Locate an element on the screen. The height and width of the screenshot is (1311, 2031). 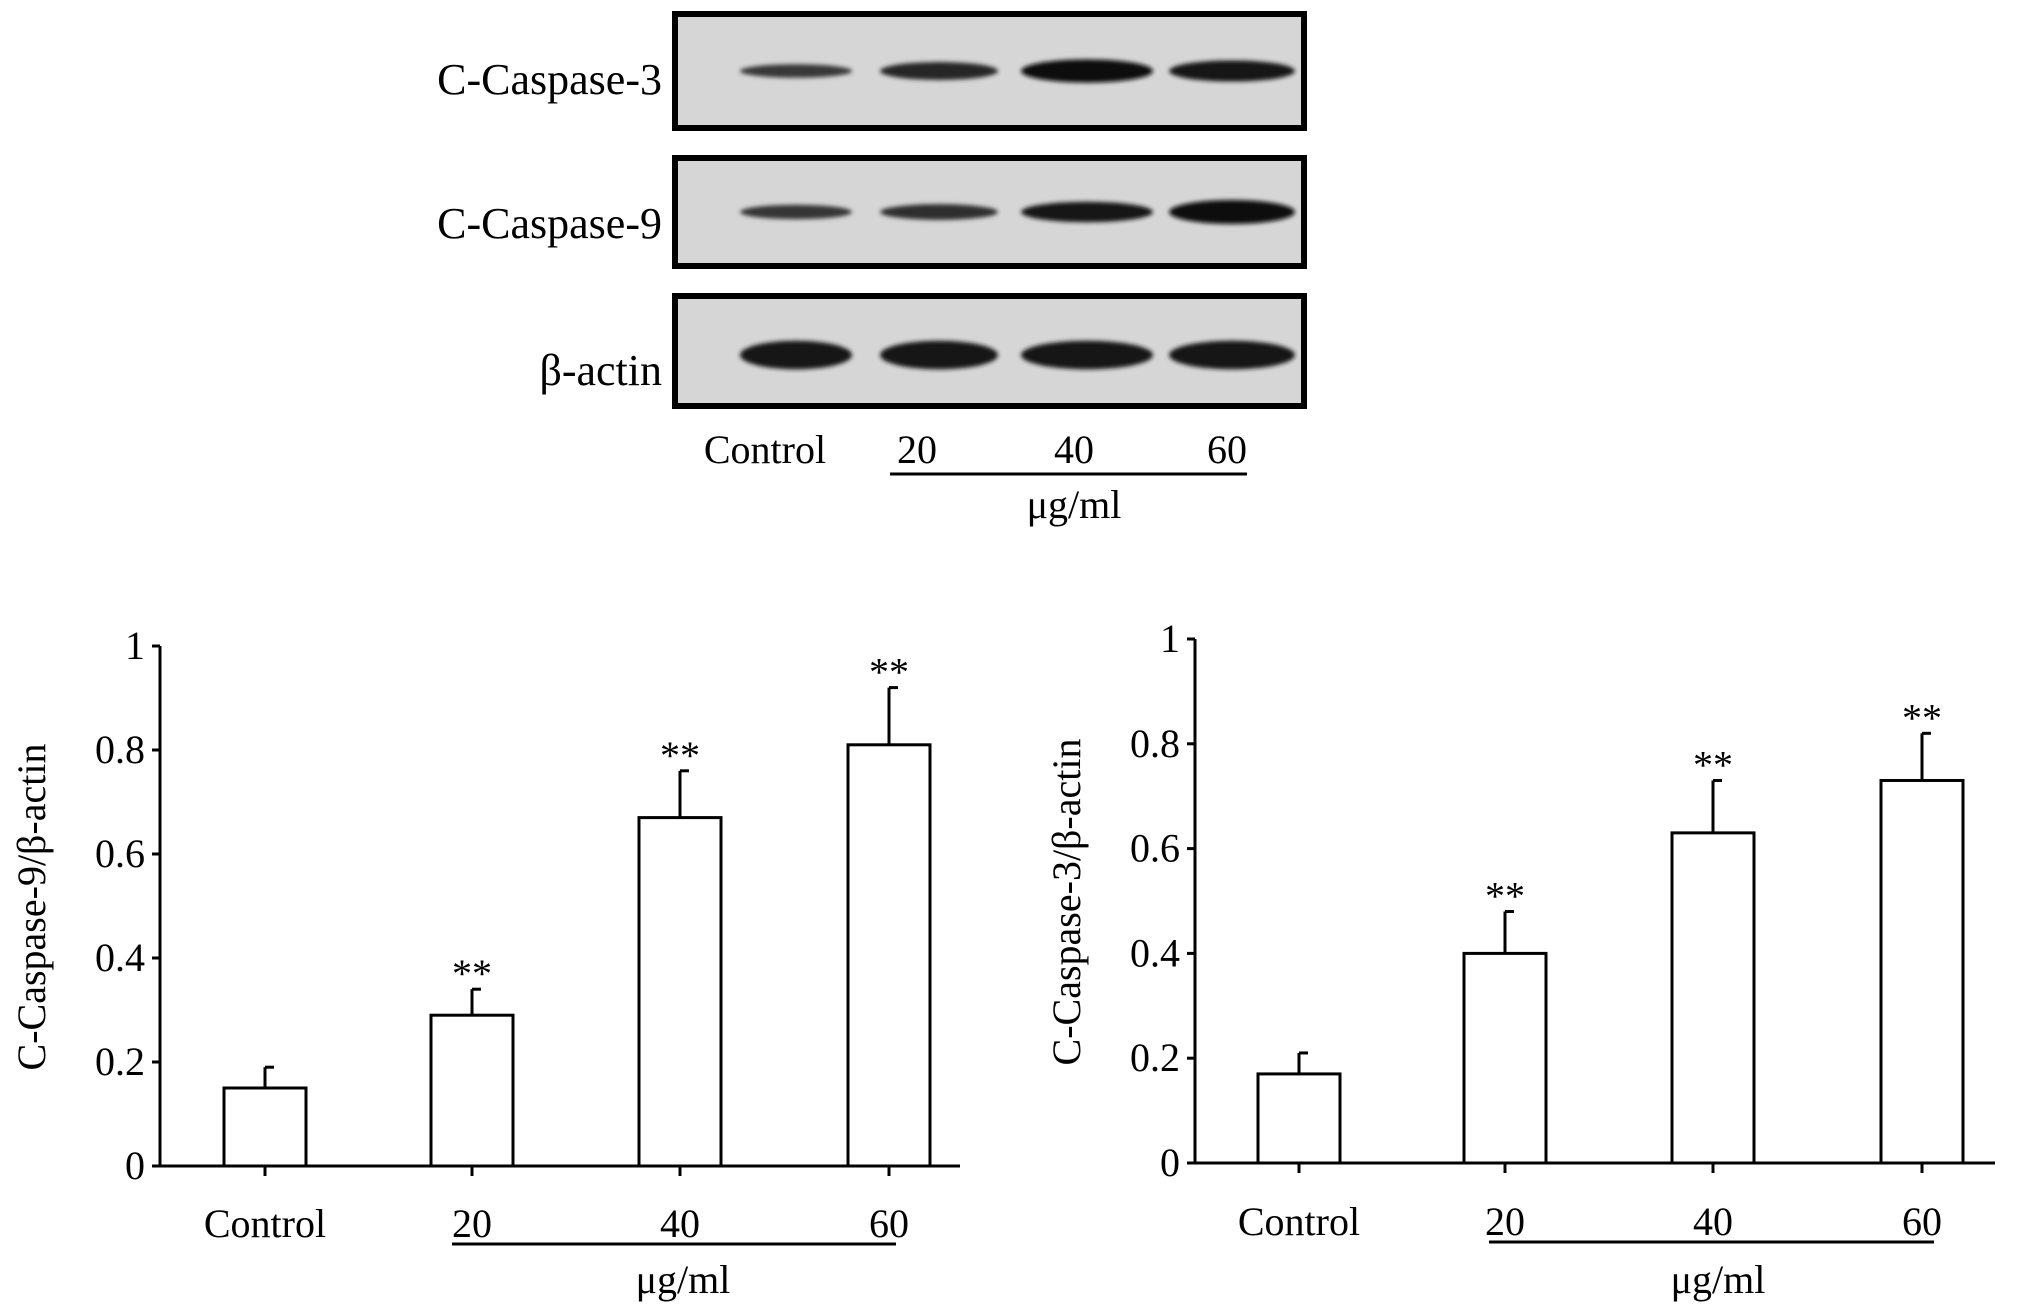
blot-lane-label-20: 20 is located at coordinates (917, 449).